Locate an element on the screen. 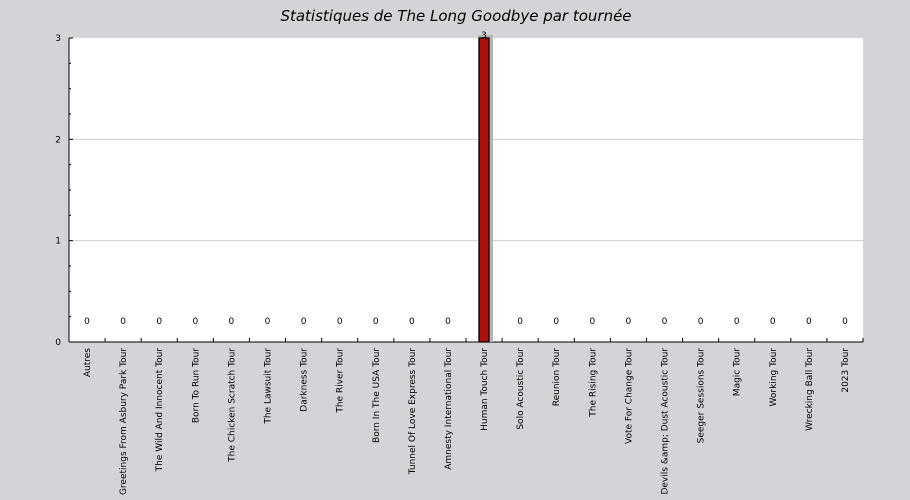 This screenshot has width=910, height=500. y-tick-label: 0 is located at coordinates (58, 343).